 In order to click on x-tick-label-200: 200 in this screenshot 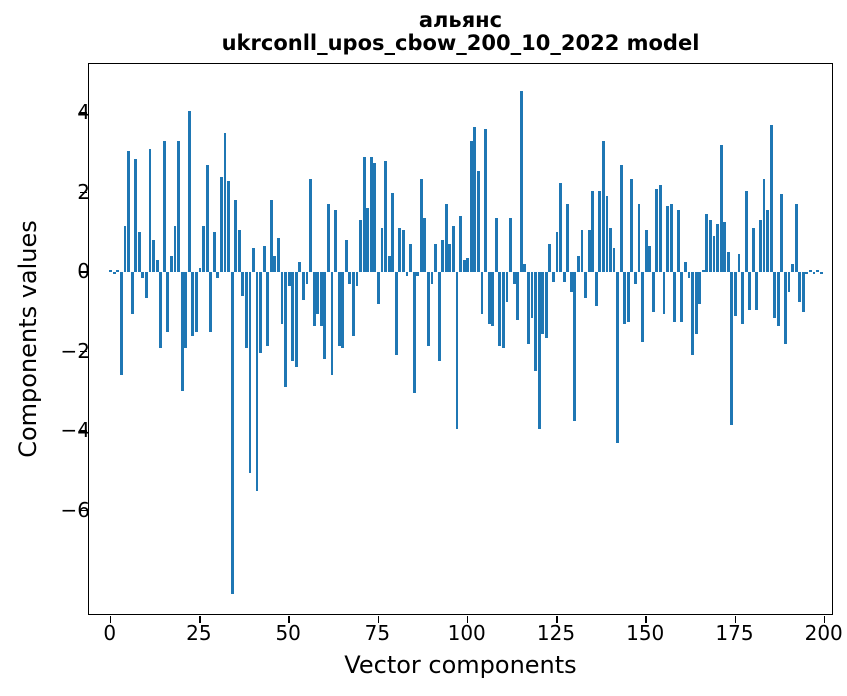, I will do `click(823, 633)`.